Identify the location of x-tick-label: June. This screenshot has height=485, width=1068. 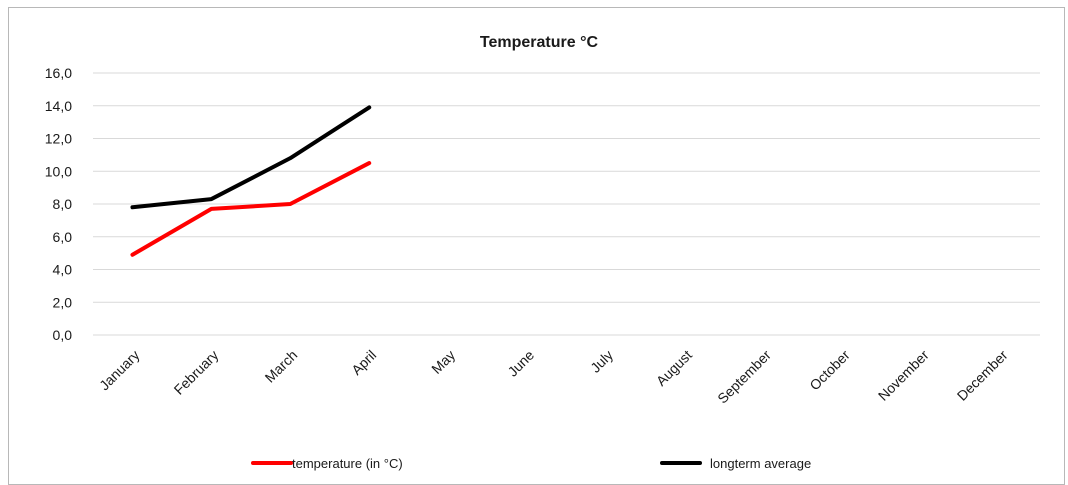
(520, 363).